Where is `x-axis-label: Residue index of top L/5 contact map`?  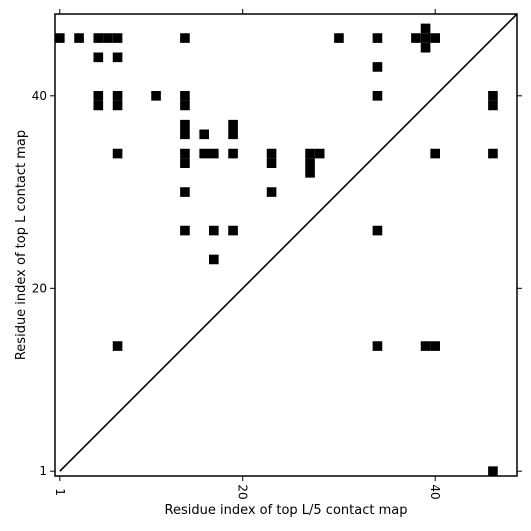 x-axis-label: Residue index of top L/5 contact map is located at coordinates (286, 510).